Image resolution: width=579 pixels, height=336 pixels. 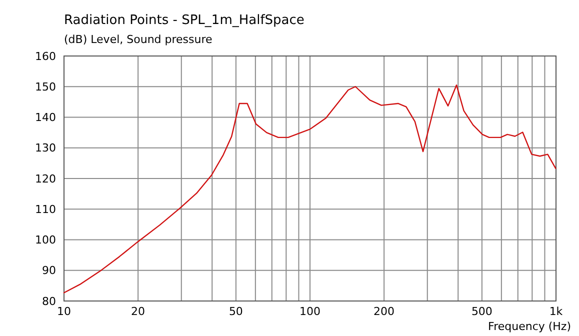 I want to click on y-tick-label: 80, so click(x=49, y=301).